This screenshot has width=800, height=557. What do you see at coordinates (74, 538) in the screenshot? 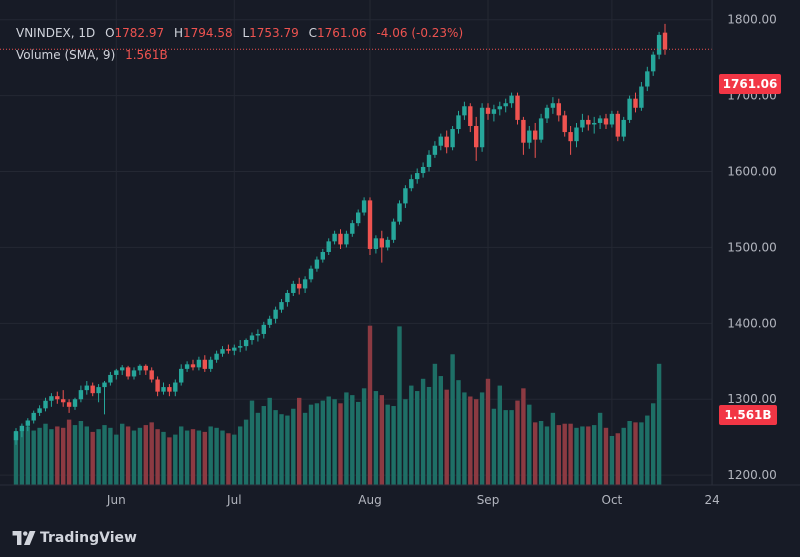
I see `tradingview-logo: TradingView` at bounding box center [74, 538].